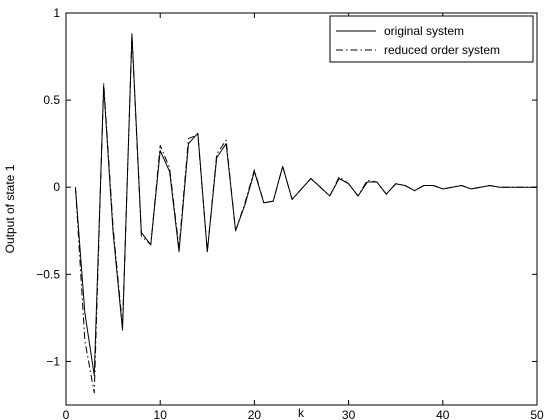 This screenshot has height=420, width=547. What do you see at coordinates (442, 50) in the screenshot?
I see `legend-label-reduced-order-system: reduced order system` at bounding box center [442, 50].